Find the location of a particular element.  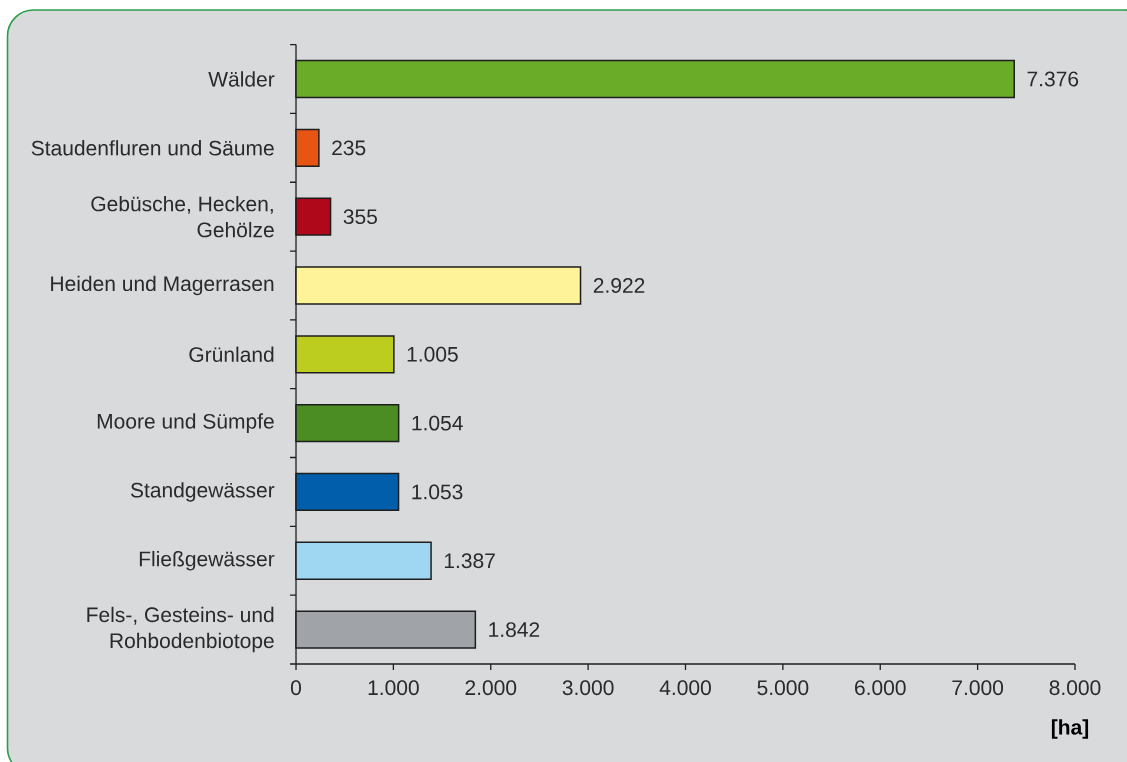

data-label: 1.005 is located at coordinates (432, 354).